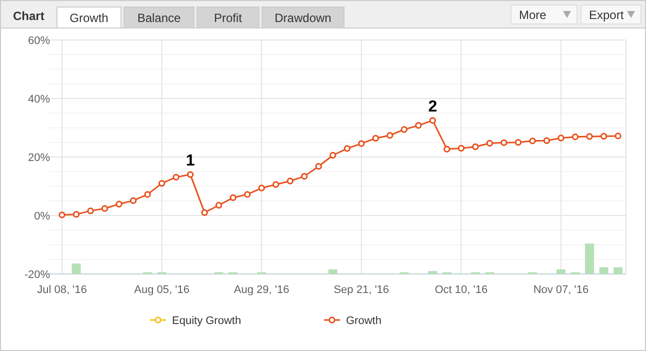 The image size is (646, 351). I want to click on text: Profit, so click(228, 18).